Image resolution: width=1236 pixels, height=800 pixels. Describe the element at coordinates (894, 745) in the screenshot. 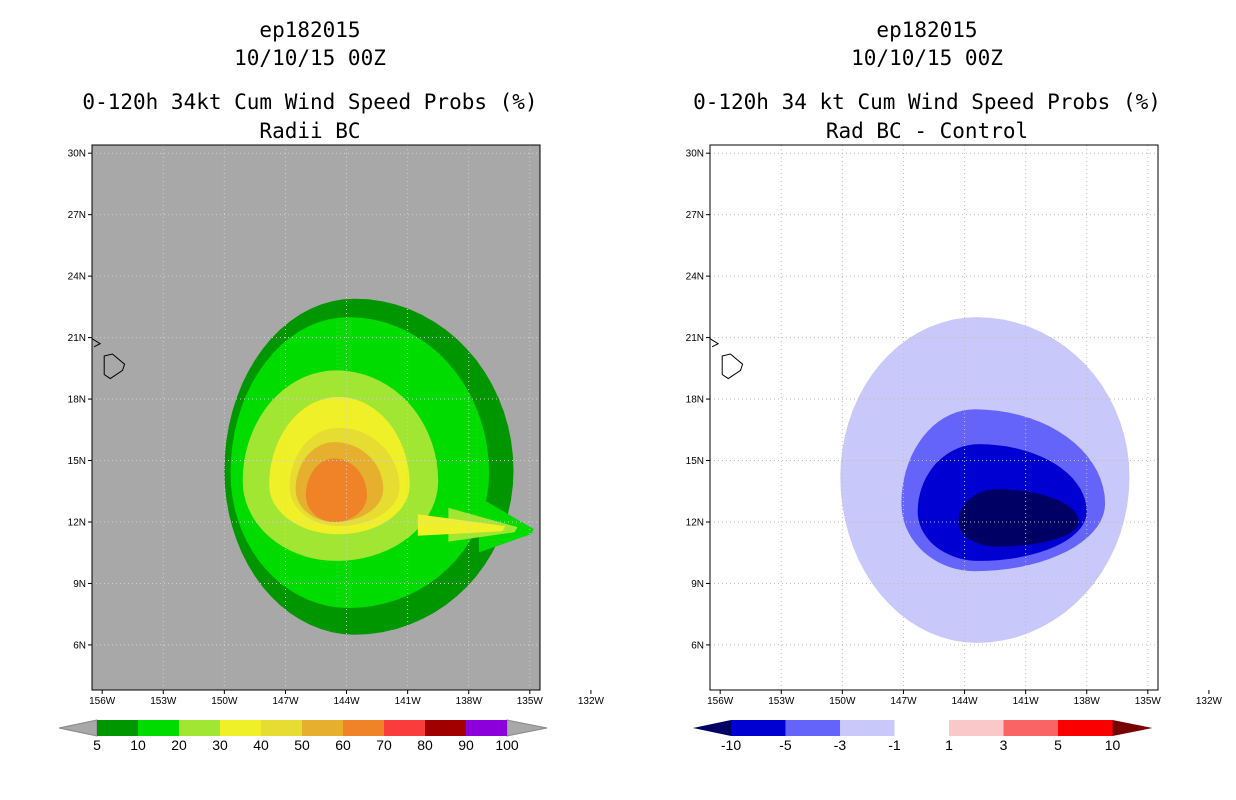

I see `right-colorbar-label: -1` at that location.